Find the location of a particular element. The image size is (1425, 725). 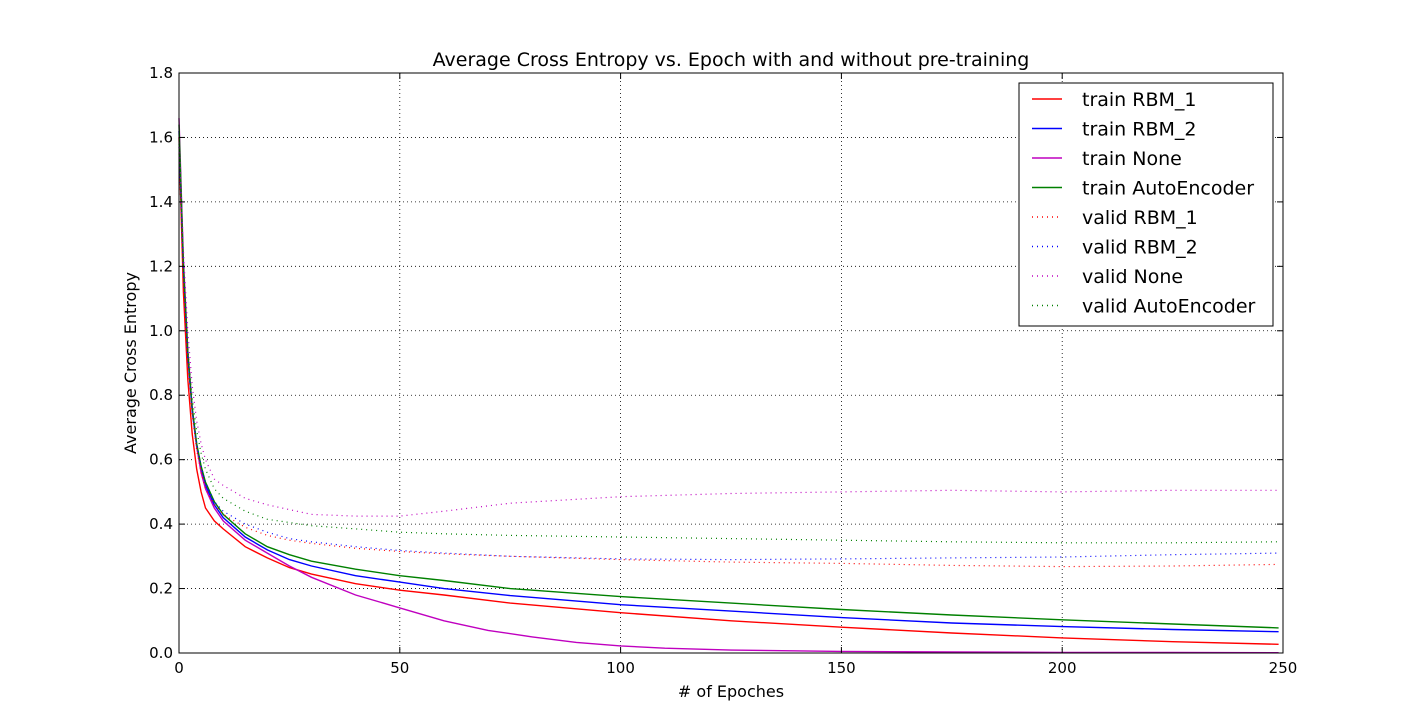

y-tick-label: 1.4 is located at coordinates (161, 202).